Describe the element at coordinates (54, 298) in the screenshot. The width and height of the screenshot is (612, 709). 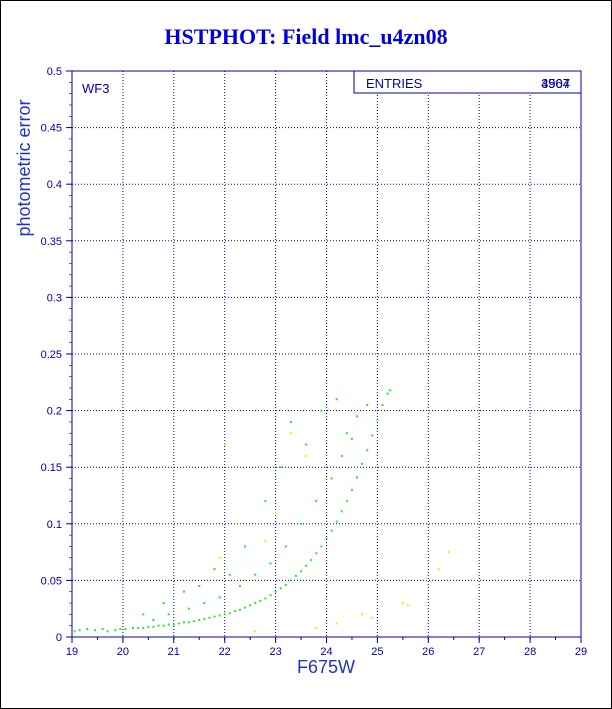
I see `y-tick-label: 0.3` at that location.